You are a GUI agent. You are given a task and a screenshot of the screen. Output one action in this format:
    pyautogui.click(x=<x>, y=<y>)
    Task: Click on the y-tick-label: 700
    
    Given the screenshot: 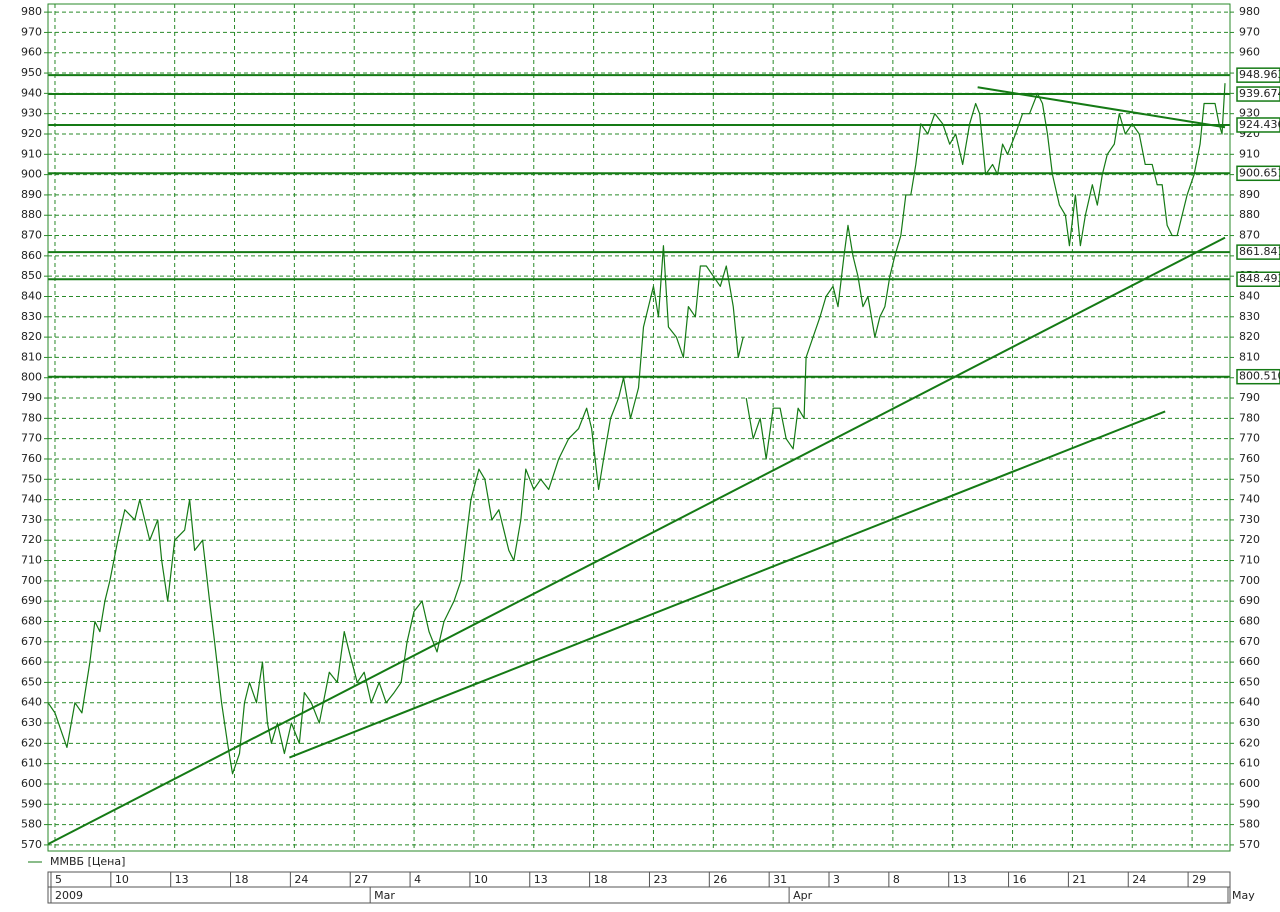 What is the action you would take?
    pyautogui.click(x=1249, y=580)
    